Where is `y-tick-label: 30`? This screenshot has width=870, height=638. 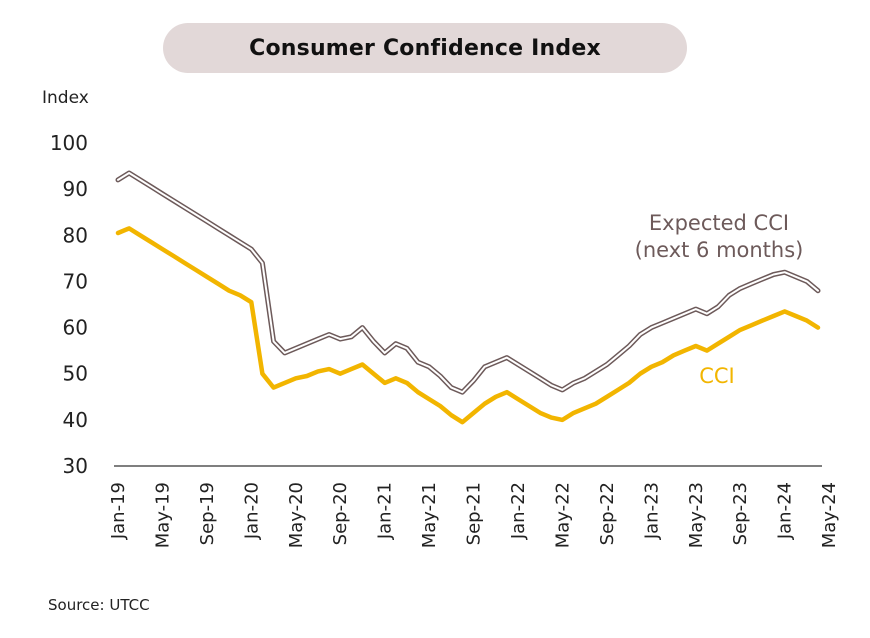 y-tick-label: 30 is located at coordinates (75, 466).